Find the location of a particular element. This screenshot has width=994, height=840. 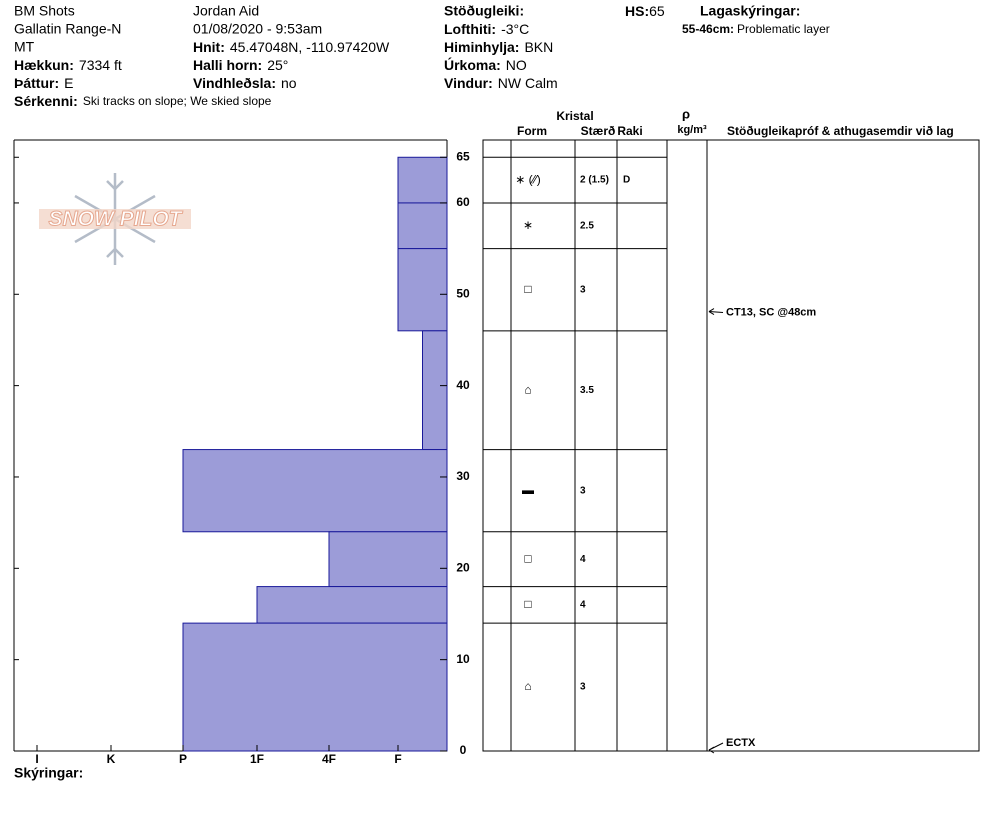

column-header: Stærð is located at coordinates (598, 131).